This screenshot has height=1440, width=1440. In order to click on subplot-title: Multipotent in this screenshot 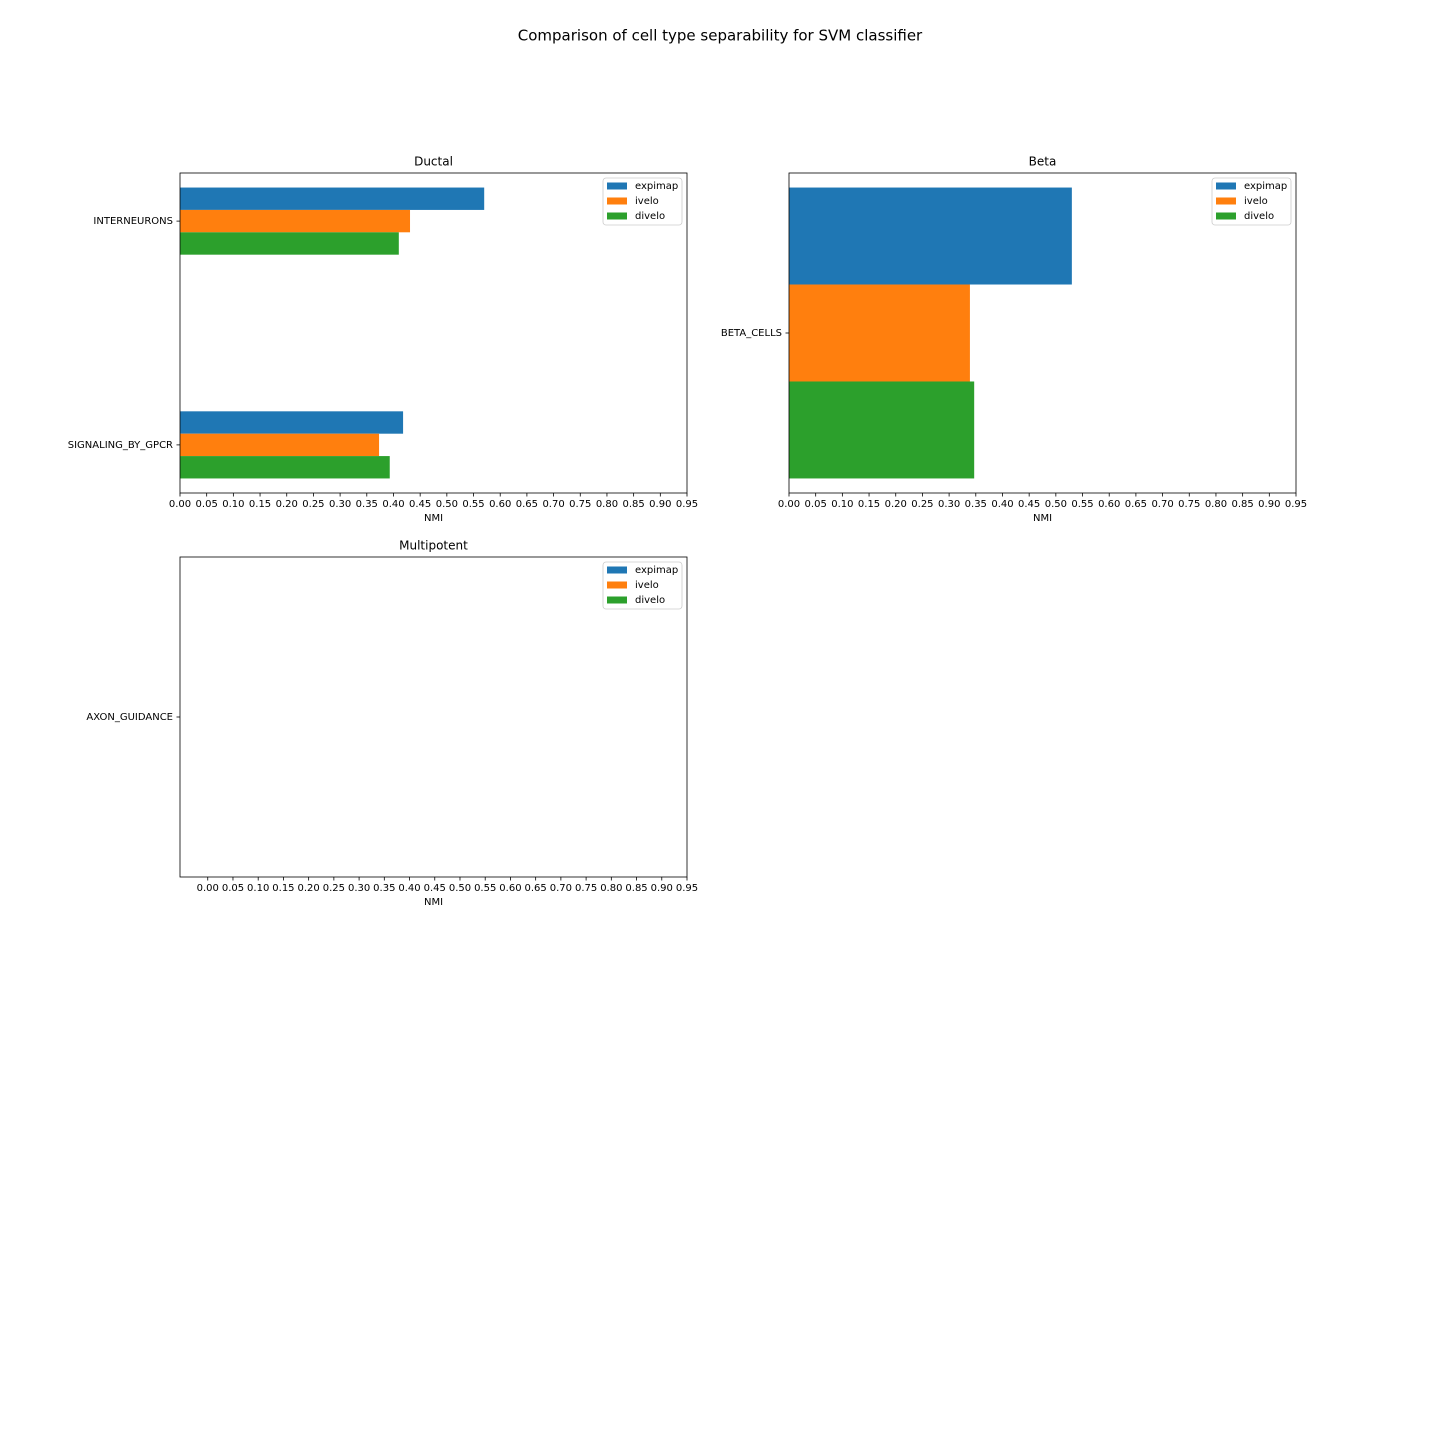, I will do `click(433, 546)`.